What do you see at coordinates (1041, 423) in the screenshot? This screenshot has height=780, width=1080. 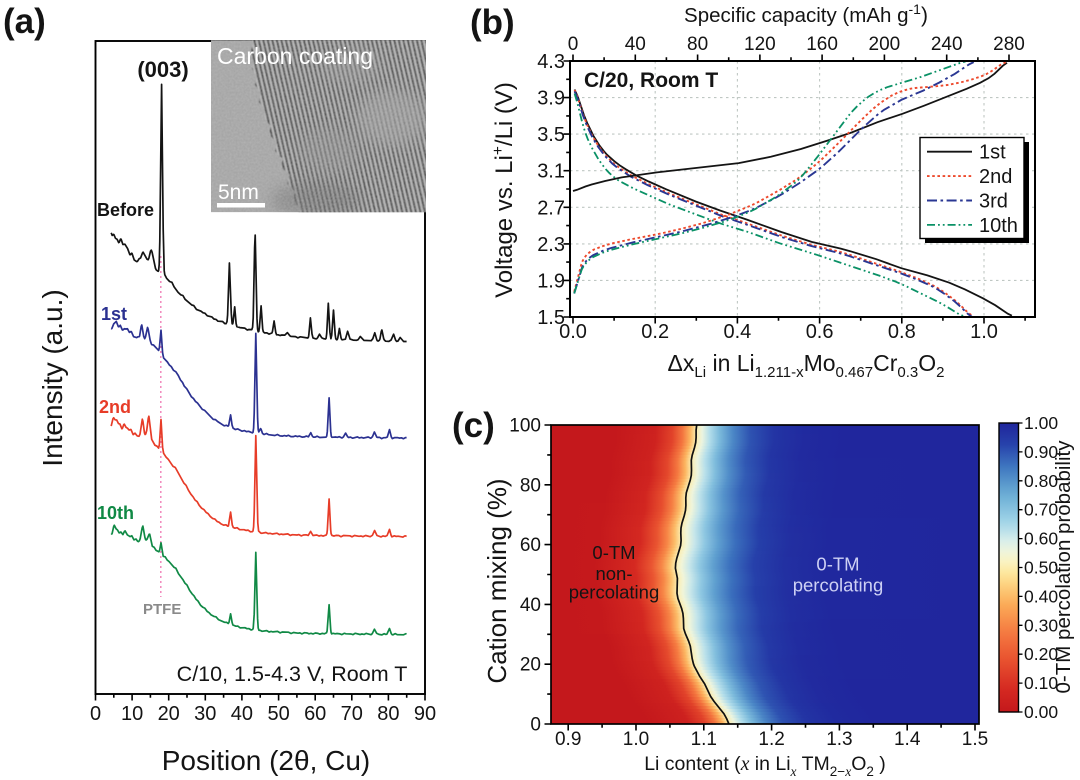 I see `svg-text: 1.00` at bounding box center [1041, 423].